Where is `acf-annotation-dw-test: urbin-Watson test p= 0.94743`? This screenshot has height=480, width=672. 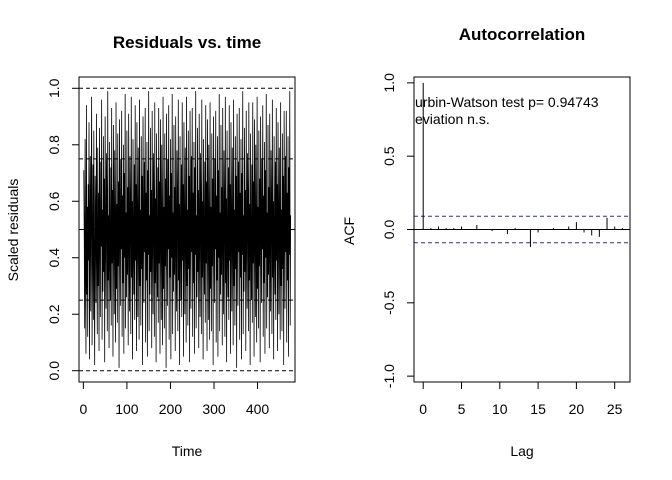
acf-annotation-dw-test: urbin-Watson test p= 0.94743 is located at coordinates (507, 102).